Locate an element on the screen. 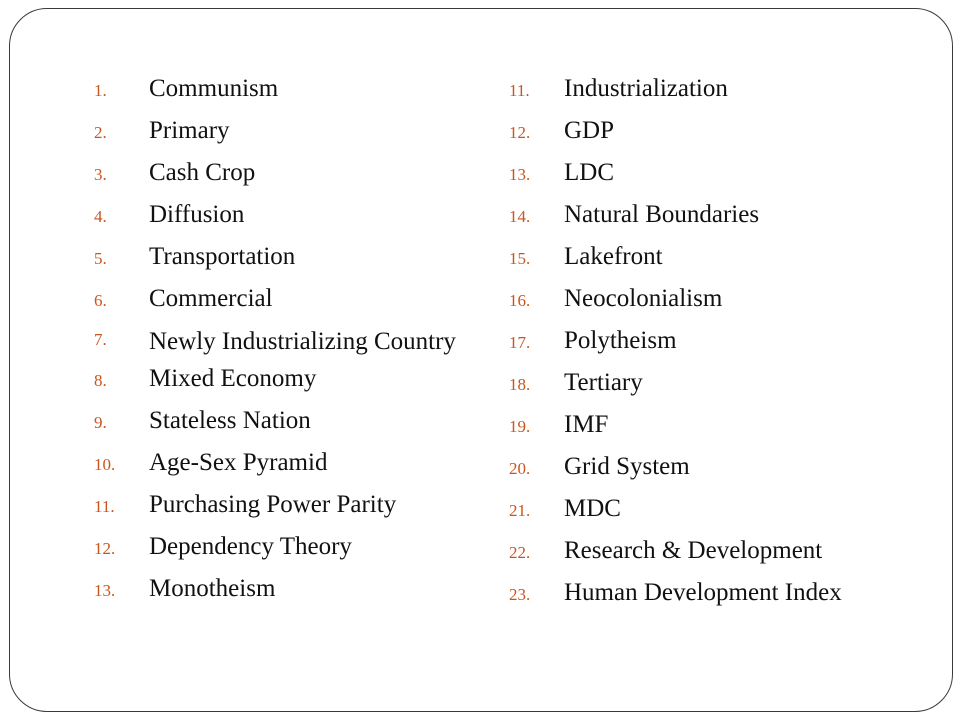  item-label: Primary is located at coordinates (189, 130).